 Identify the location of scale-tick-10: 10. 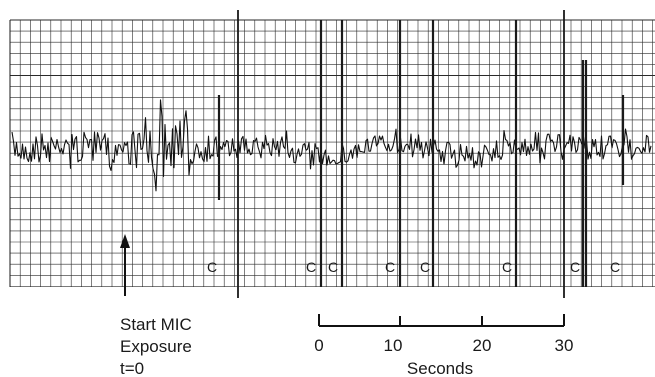
(393, 345).